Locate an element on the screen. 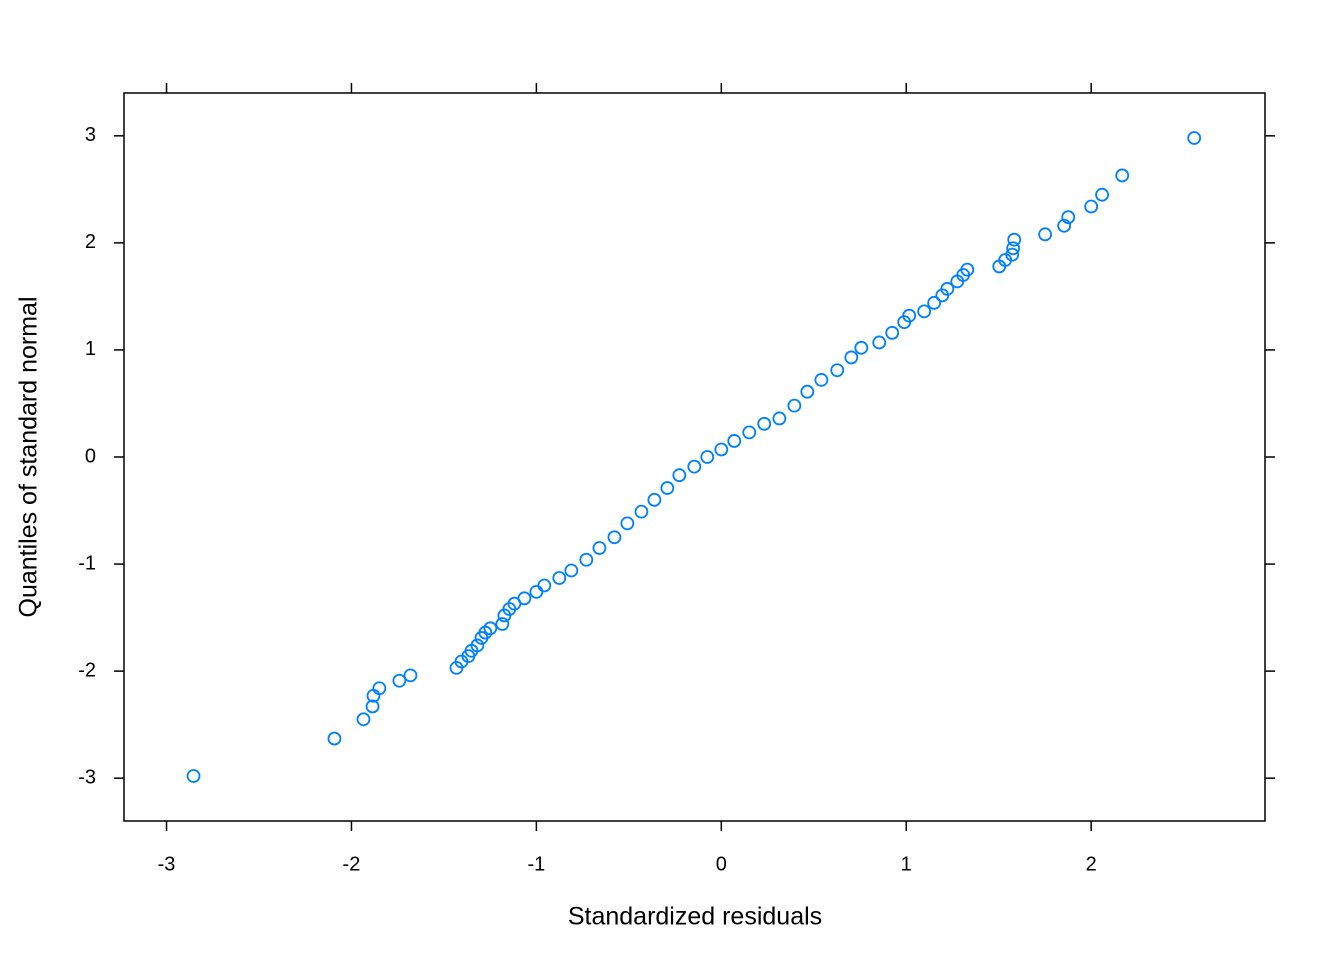 This screenshot has width=1344, height=965. x-tick-label: 2 is located at coordinates (1091, 864).